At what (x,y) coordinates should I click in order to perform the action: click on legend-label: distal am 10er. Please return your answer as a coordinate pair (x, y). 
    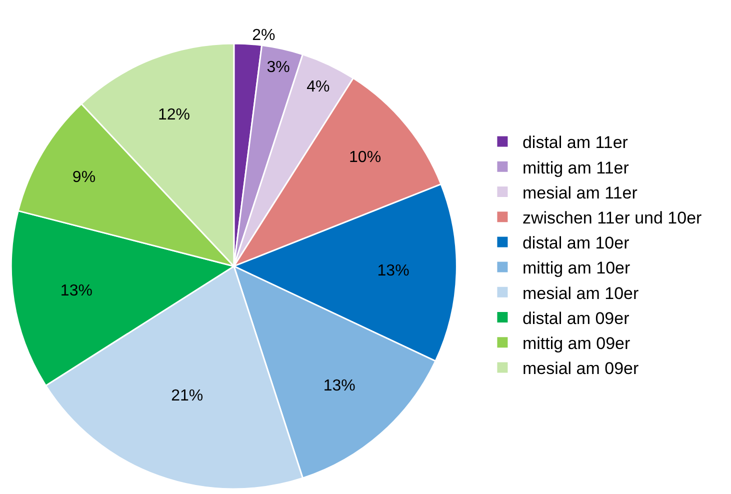
    Looking at the image, I should click on (576, 243).